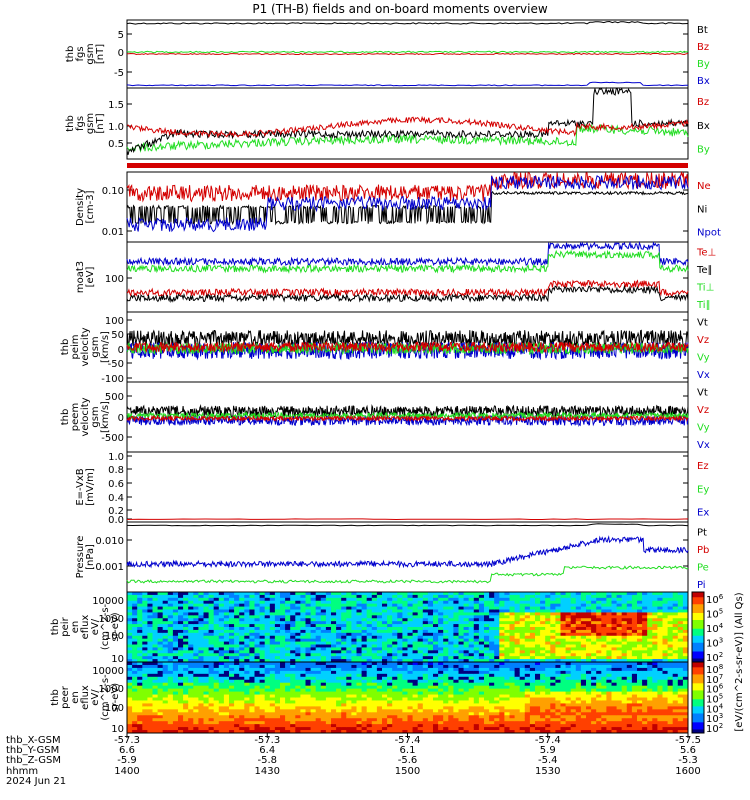  What do you see at coordinates (407, 525) in the screenshot?
I see `series-pt` at bounding box center [407, 525].